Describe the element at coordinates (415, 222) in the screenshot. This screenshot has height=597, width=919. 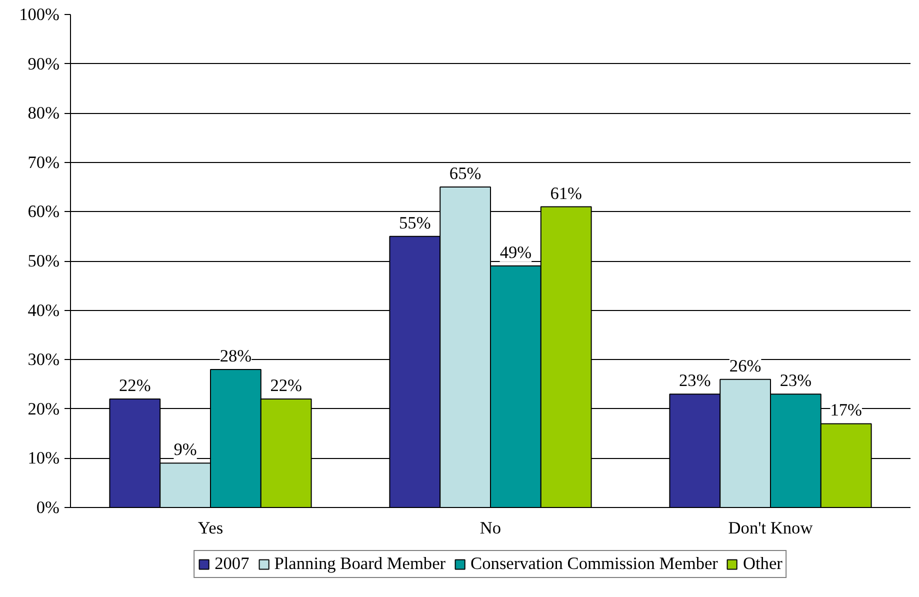
I see `data-label: 55%` at that location.